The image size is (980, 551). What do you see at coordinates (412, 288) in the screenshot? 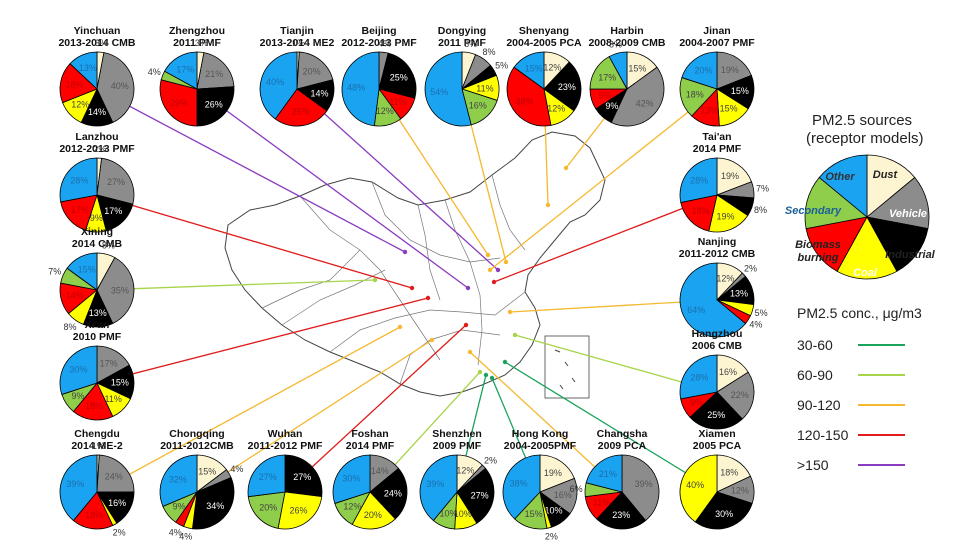
I see `city-marker-lanzhou` at bounding box center [412, 288].